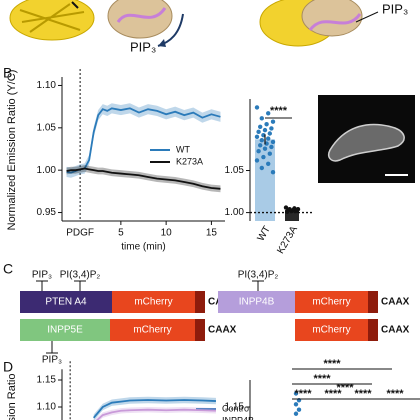 Image resolution: width=420 pixels, height=420 pixels. What do you see at coordinates (366, 139) in the screenshot?
I see `micrograph` at bounding box center [366, 139].